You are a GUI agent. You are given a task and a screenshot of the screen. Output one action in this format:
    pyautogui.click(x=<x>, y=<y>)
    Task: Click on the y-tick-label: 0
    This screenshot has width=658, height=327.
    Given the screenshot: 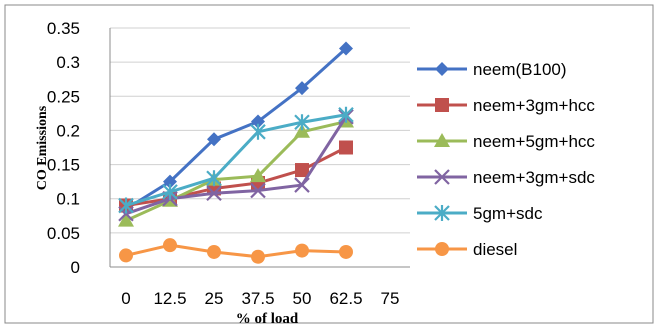 What is the action you would take?
    pyautogui.click(x=75, y=267)
    